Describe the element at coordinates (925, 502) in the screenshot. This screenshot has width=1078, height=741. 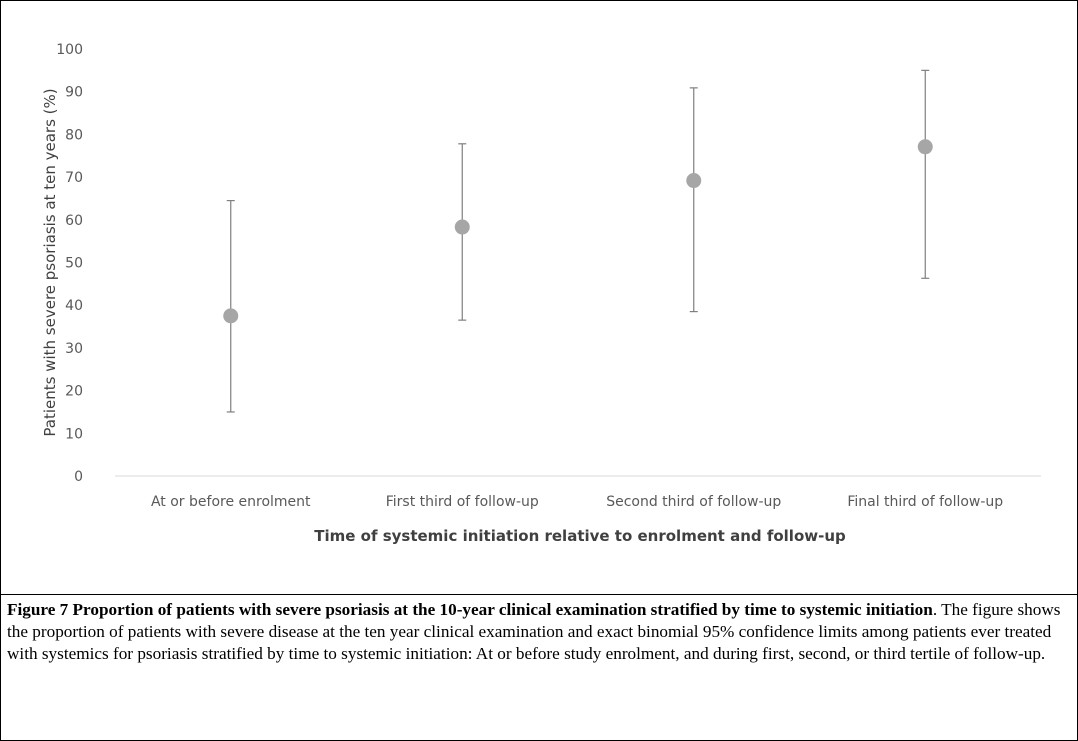
I see `x-tick-label: Final third of follow-up` at that location.